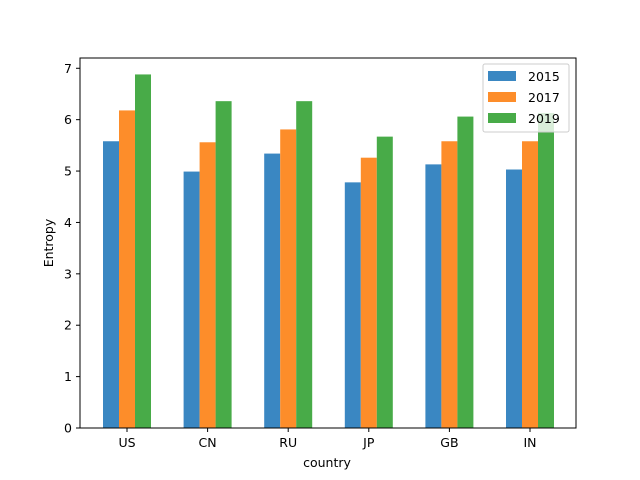 The height and width of the screenshot is (480, 640). Describe the element at coordinates (546, 270) in the screenshot. I see `bar-2019-IN` at that location.